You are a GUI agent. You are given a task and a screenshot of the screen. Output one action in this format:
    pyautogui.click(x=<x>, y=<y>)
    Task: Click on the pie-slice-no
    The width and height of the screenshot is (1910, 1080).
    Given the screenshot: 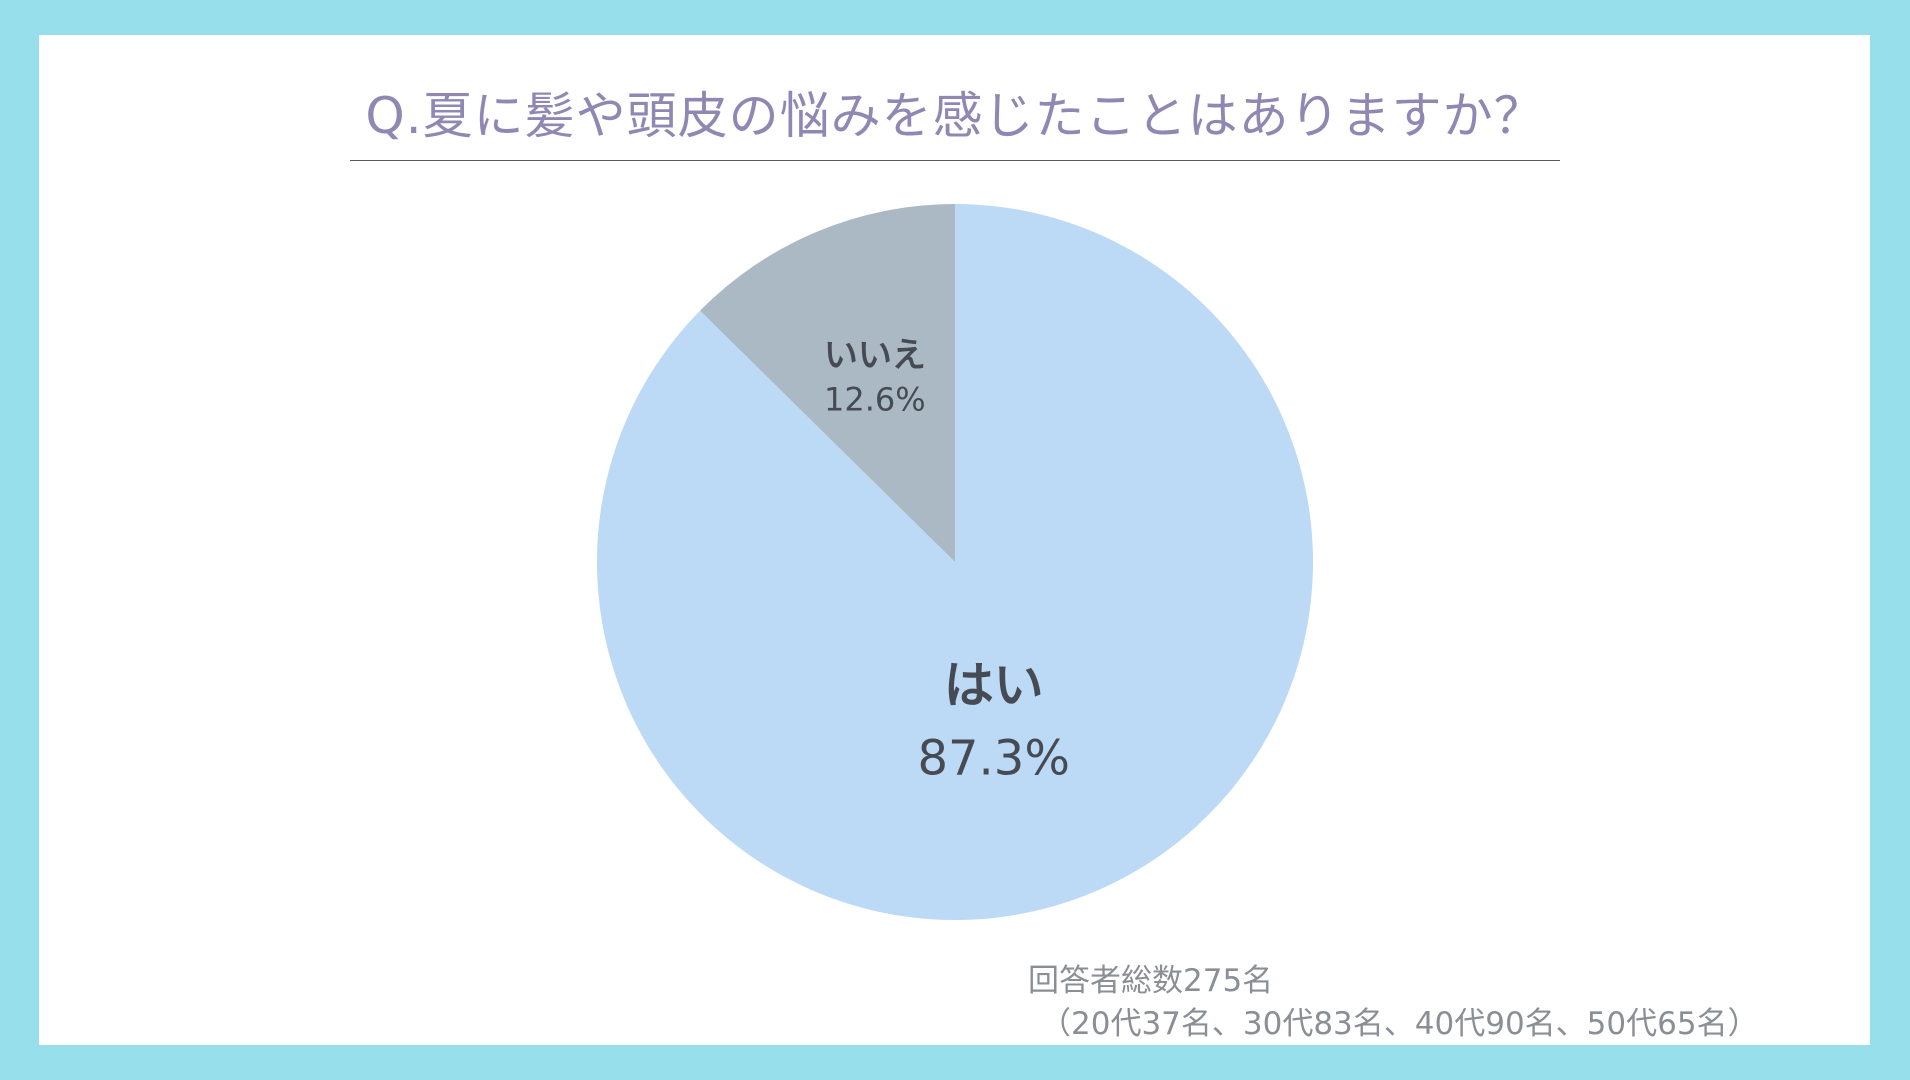 What is the action you would take?
    pyautogui.click(x=827, y=383)
    